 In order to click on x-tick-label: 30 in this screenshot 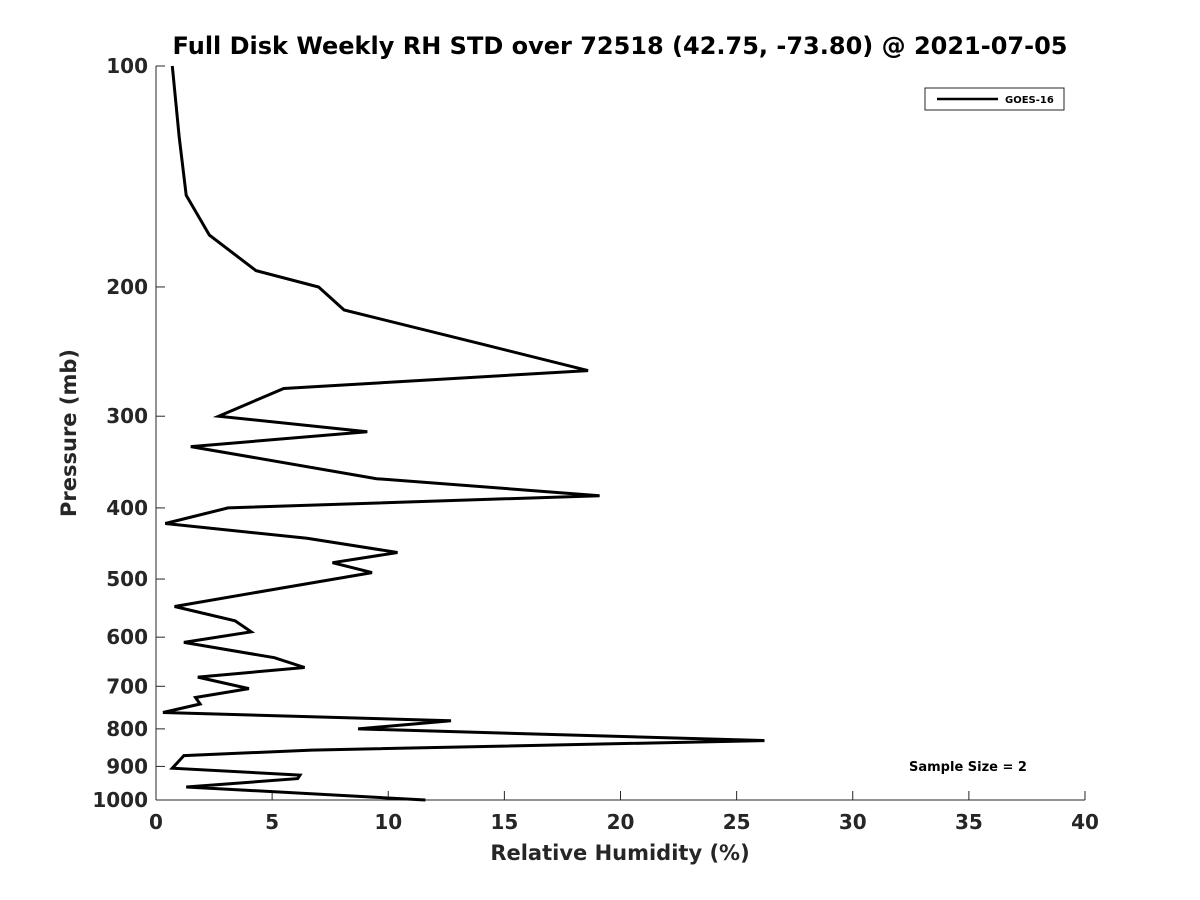, I will do `click(853, 822)`.